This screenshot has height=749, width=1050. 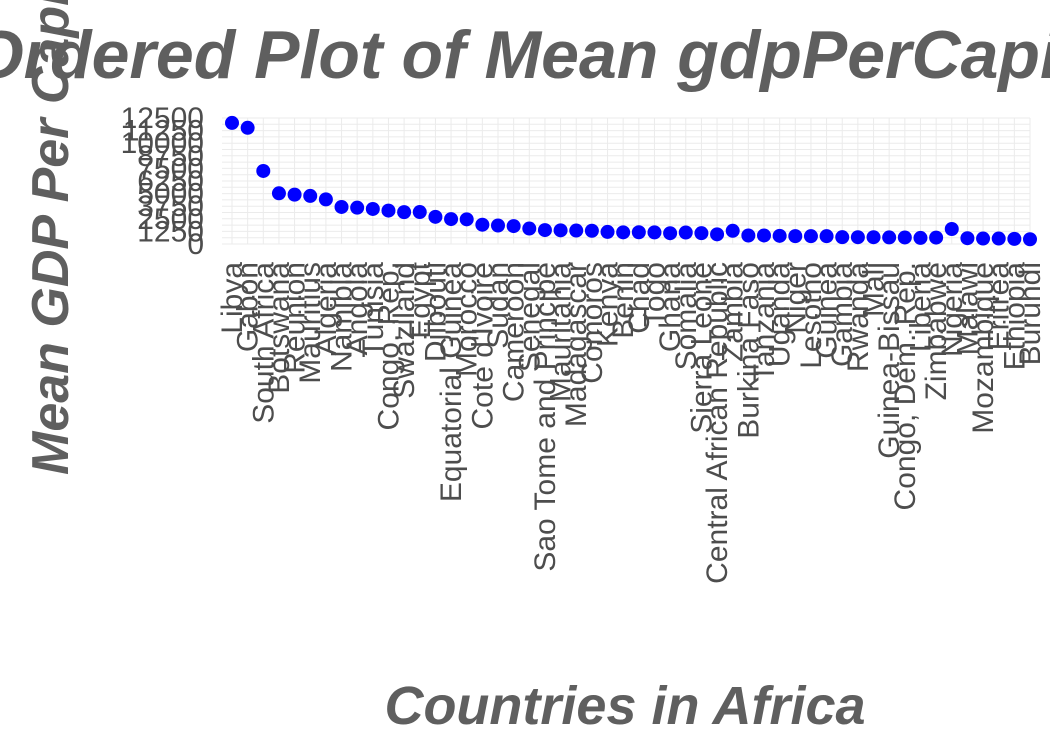 I want to click on x-tick-label: Niger, so click(x=795, y=298).